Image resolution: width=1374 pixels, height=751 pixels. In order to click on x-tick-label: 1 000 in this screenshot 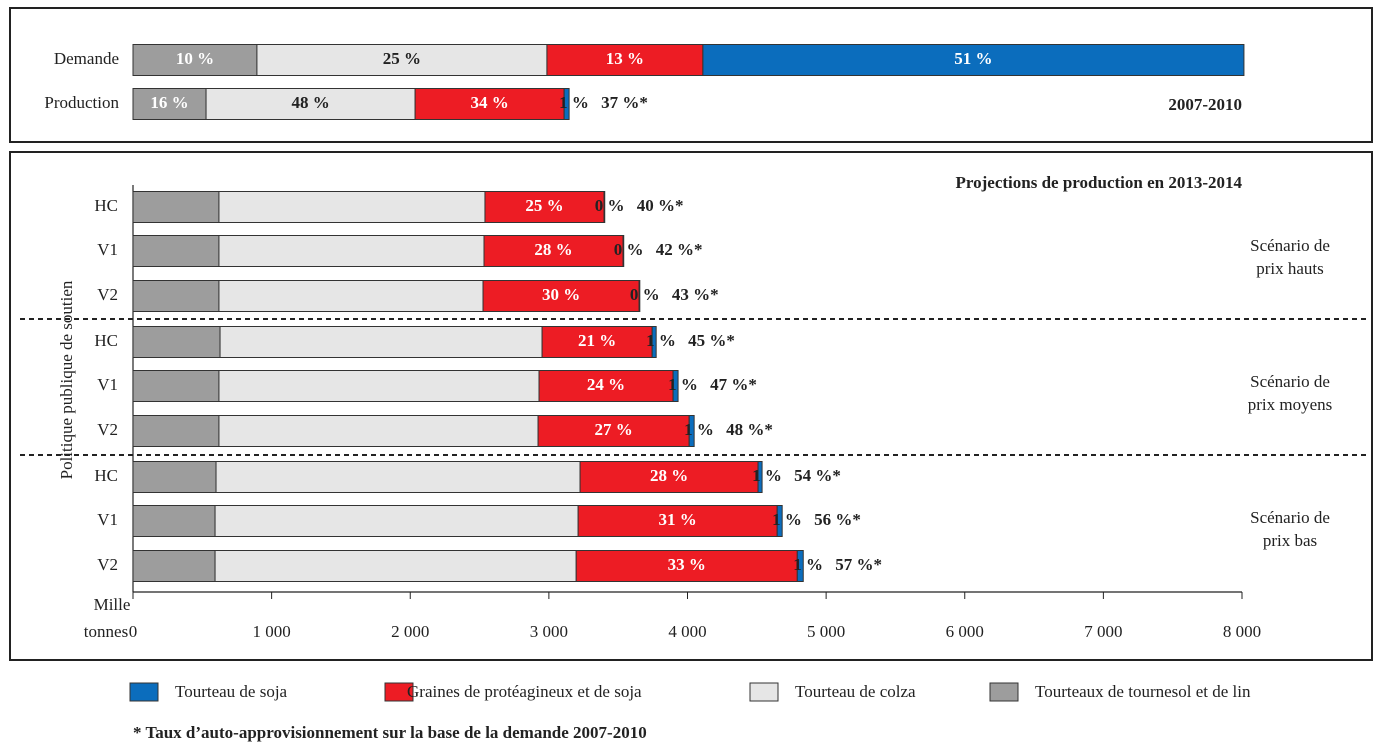, I will do `click(272, 631)`.